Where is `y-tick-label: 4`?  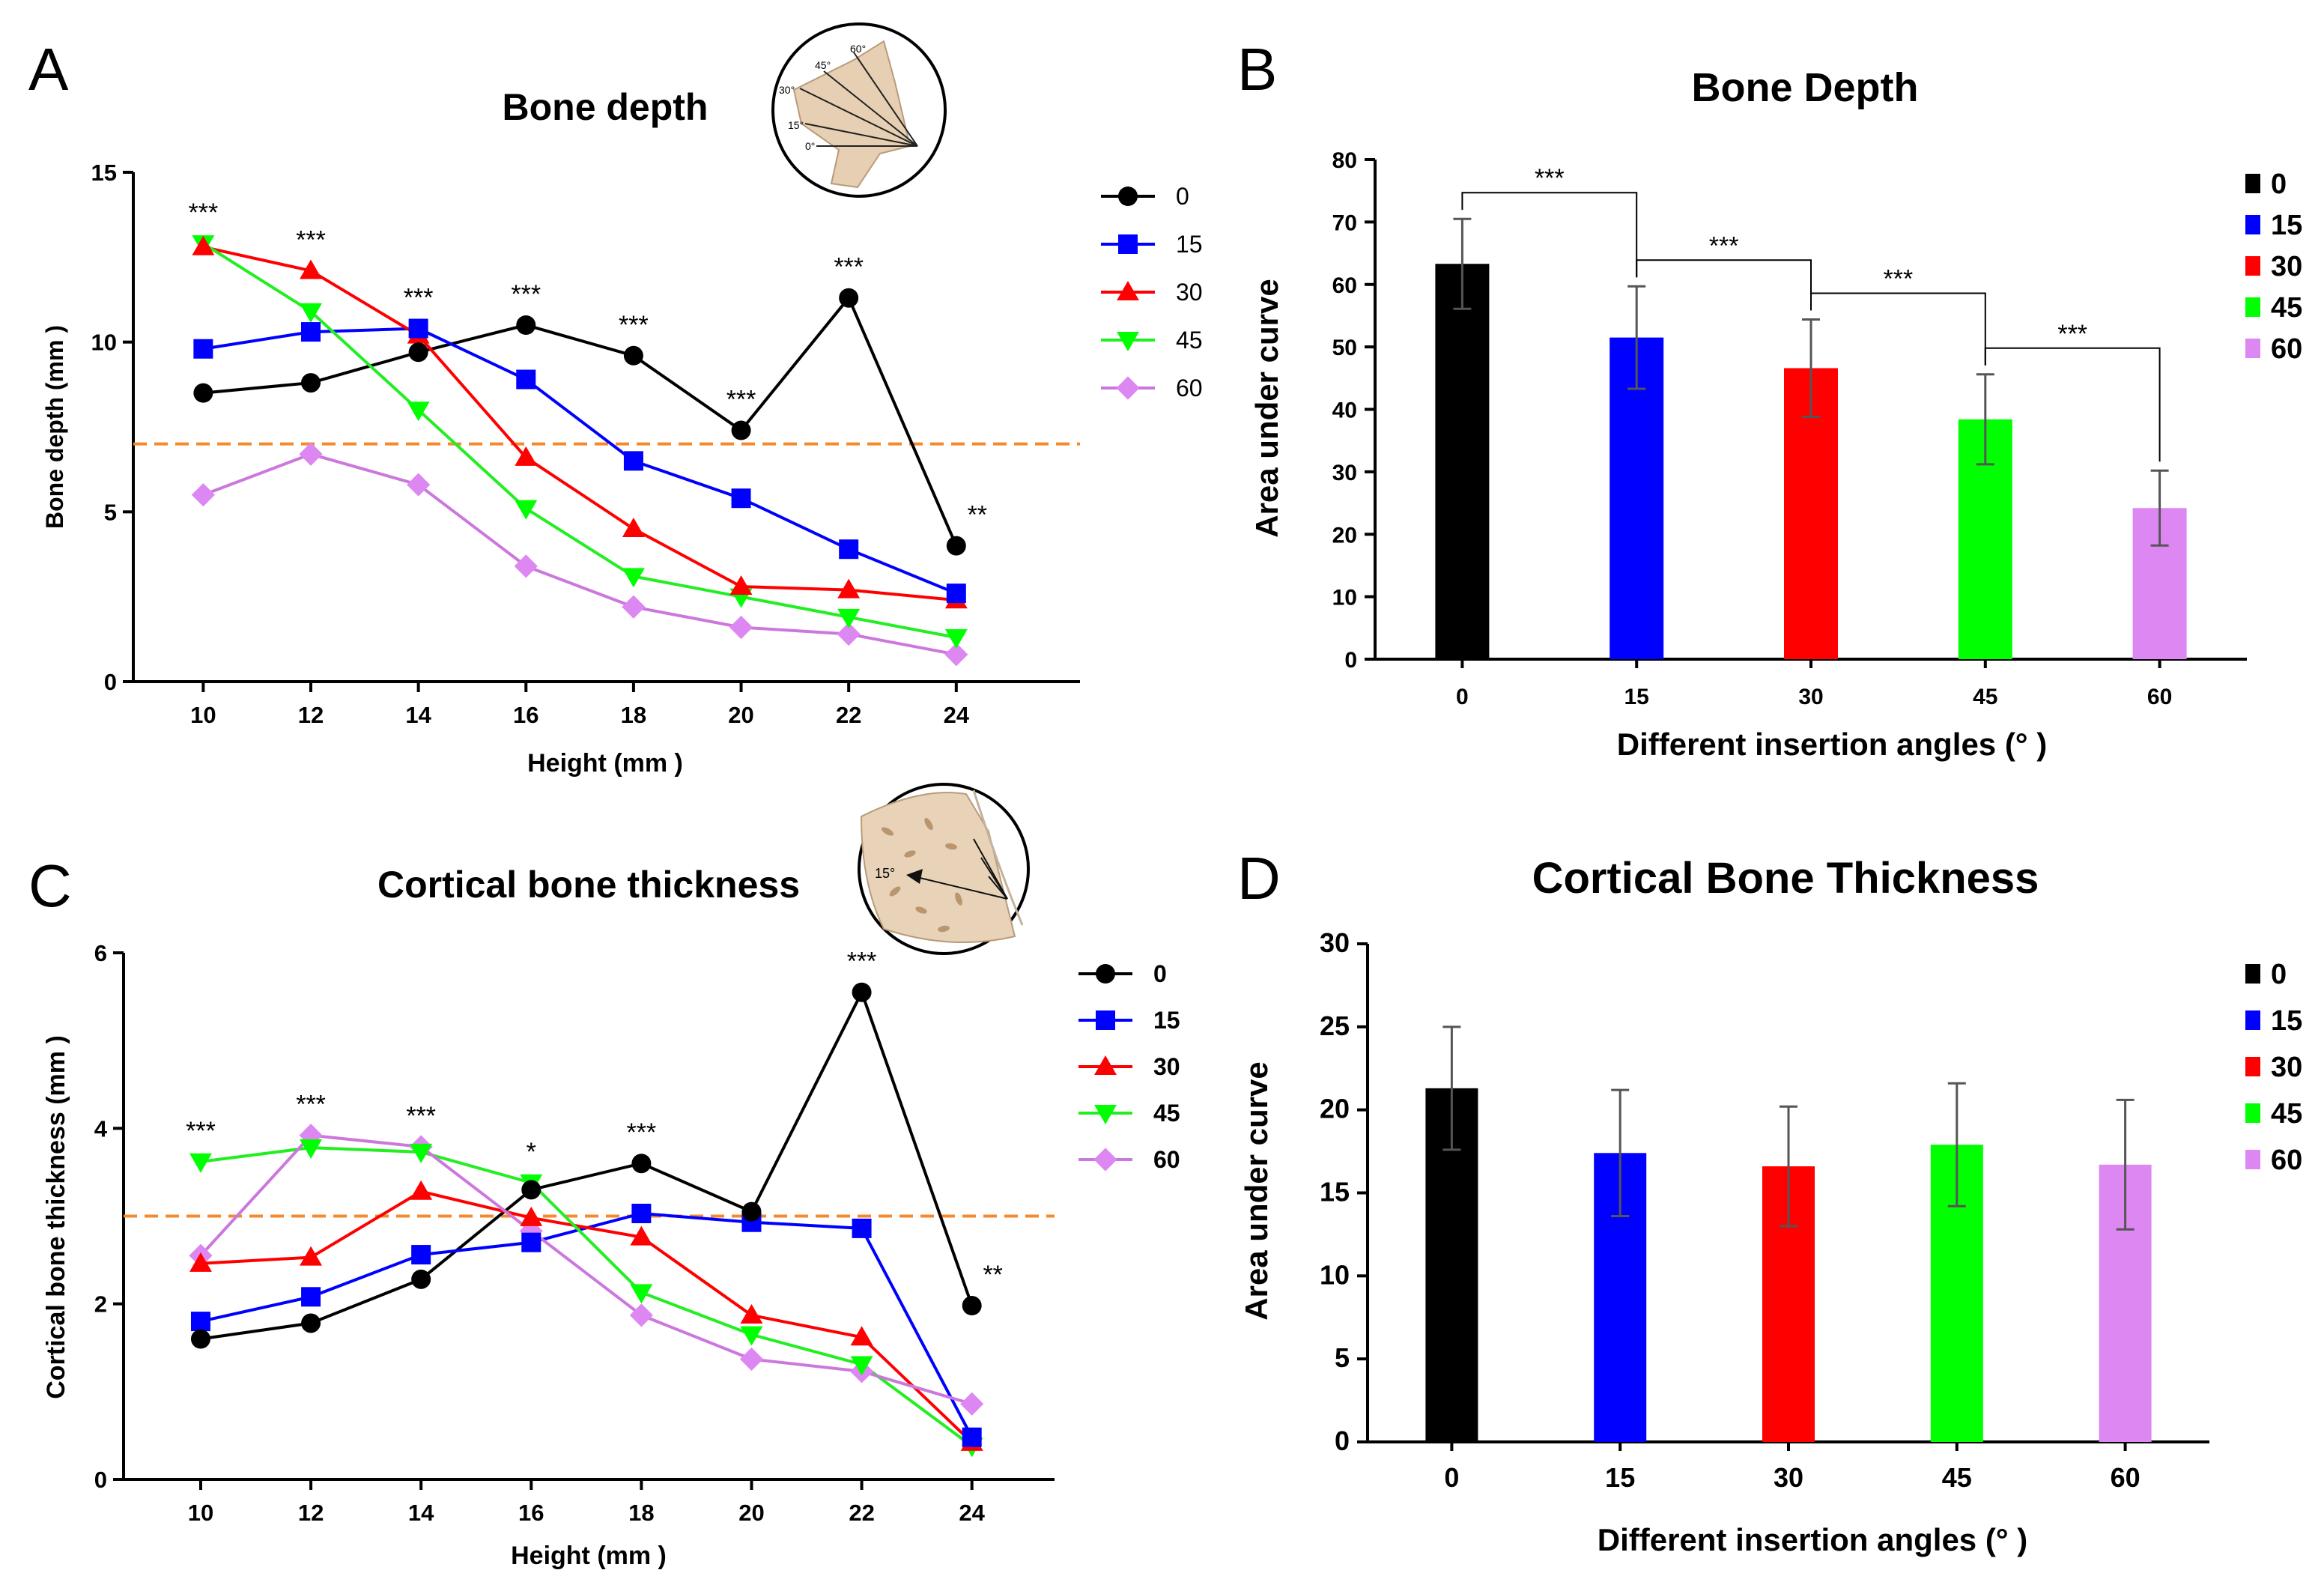 y-tick-label: 4 is located at coordinates (101, 1128).